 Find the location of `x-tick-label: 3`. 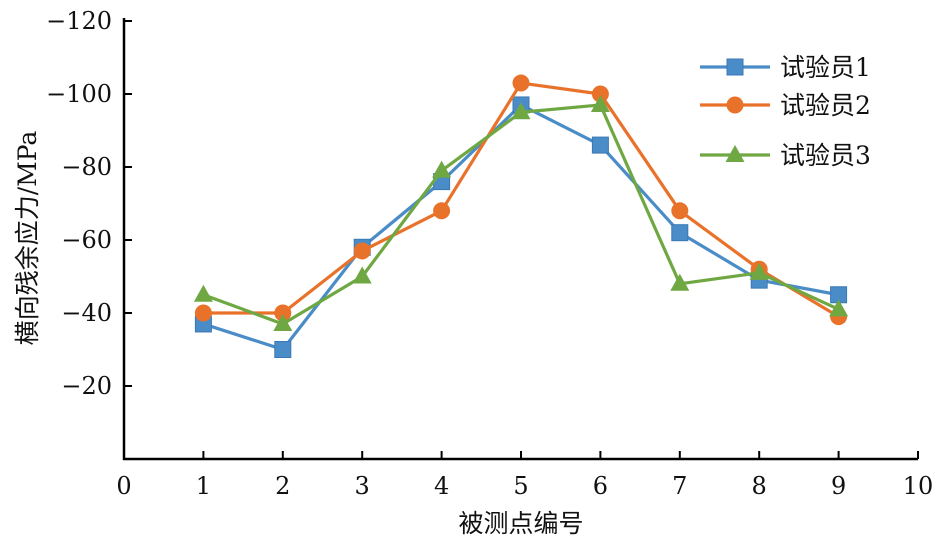

x-tick-label: 3 is located at coordinates (362, 486).